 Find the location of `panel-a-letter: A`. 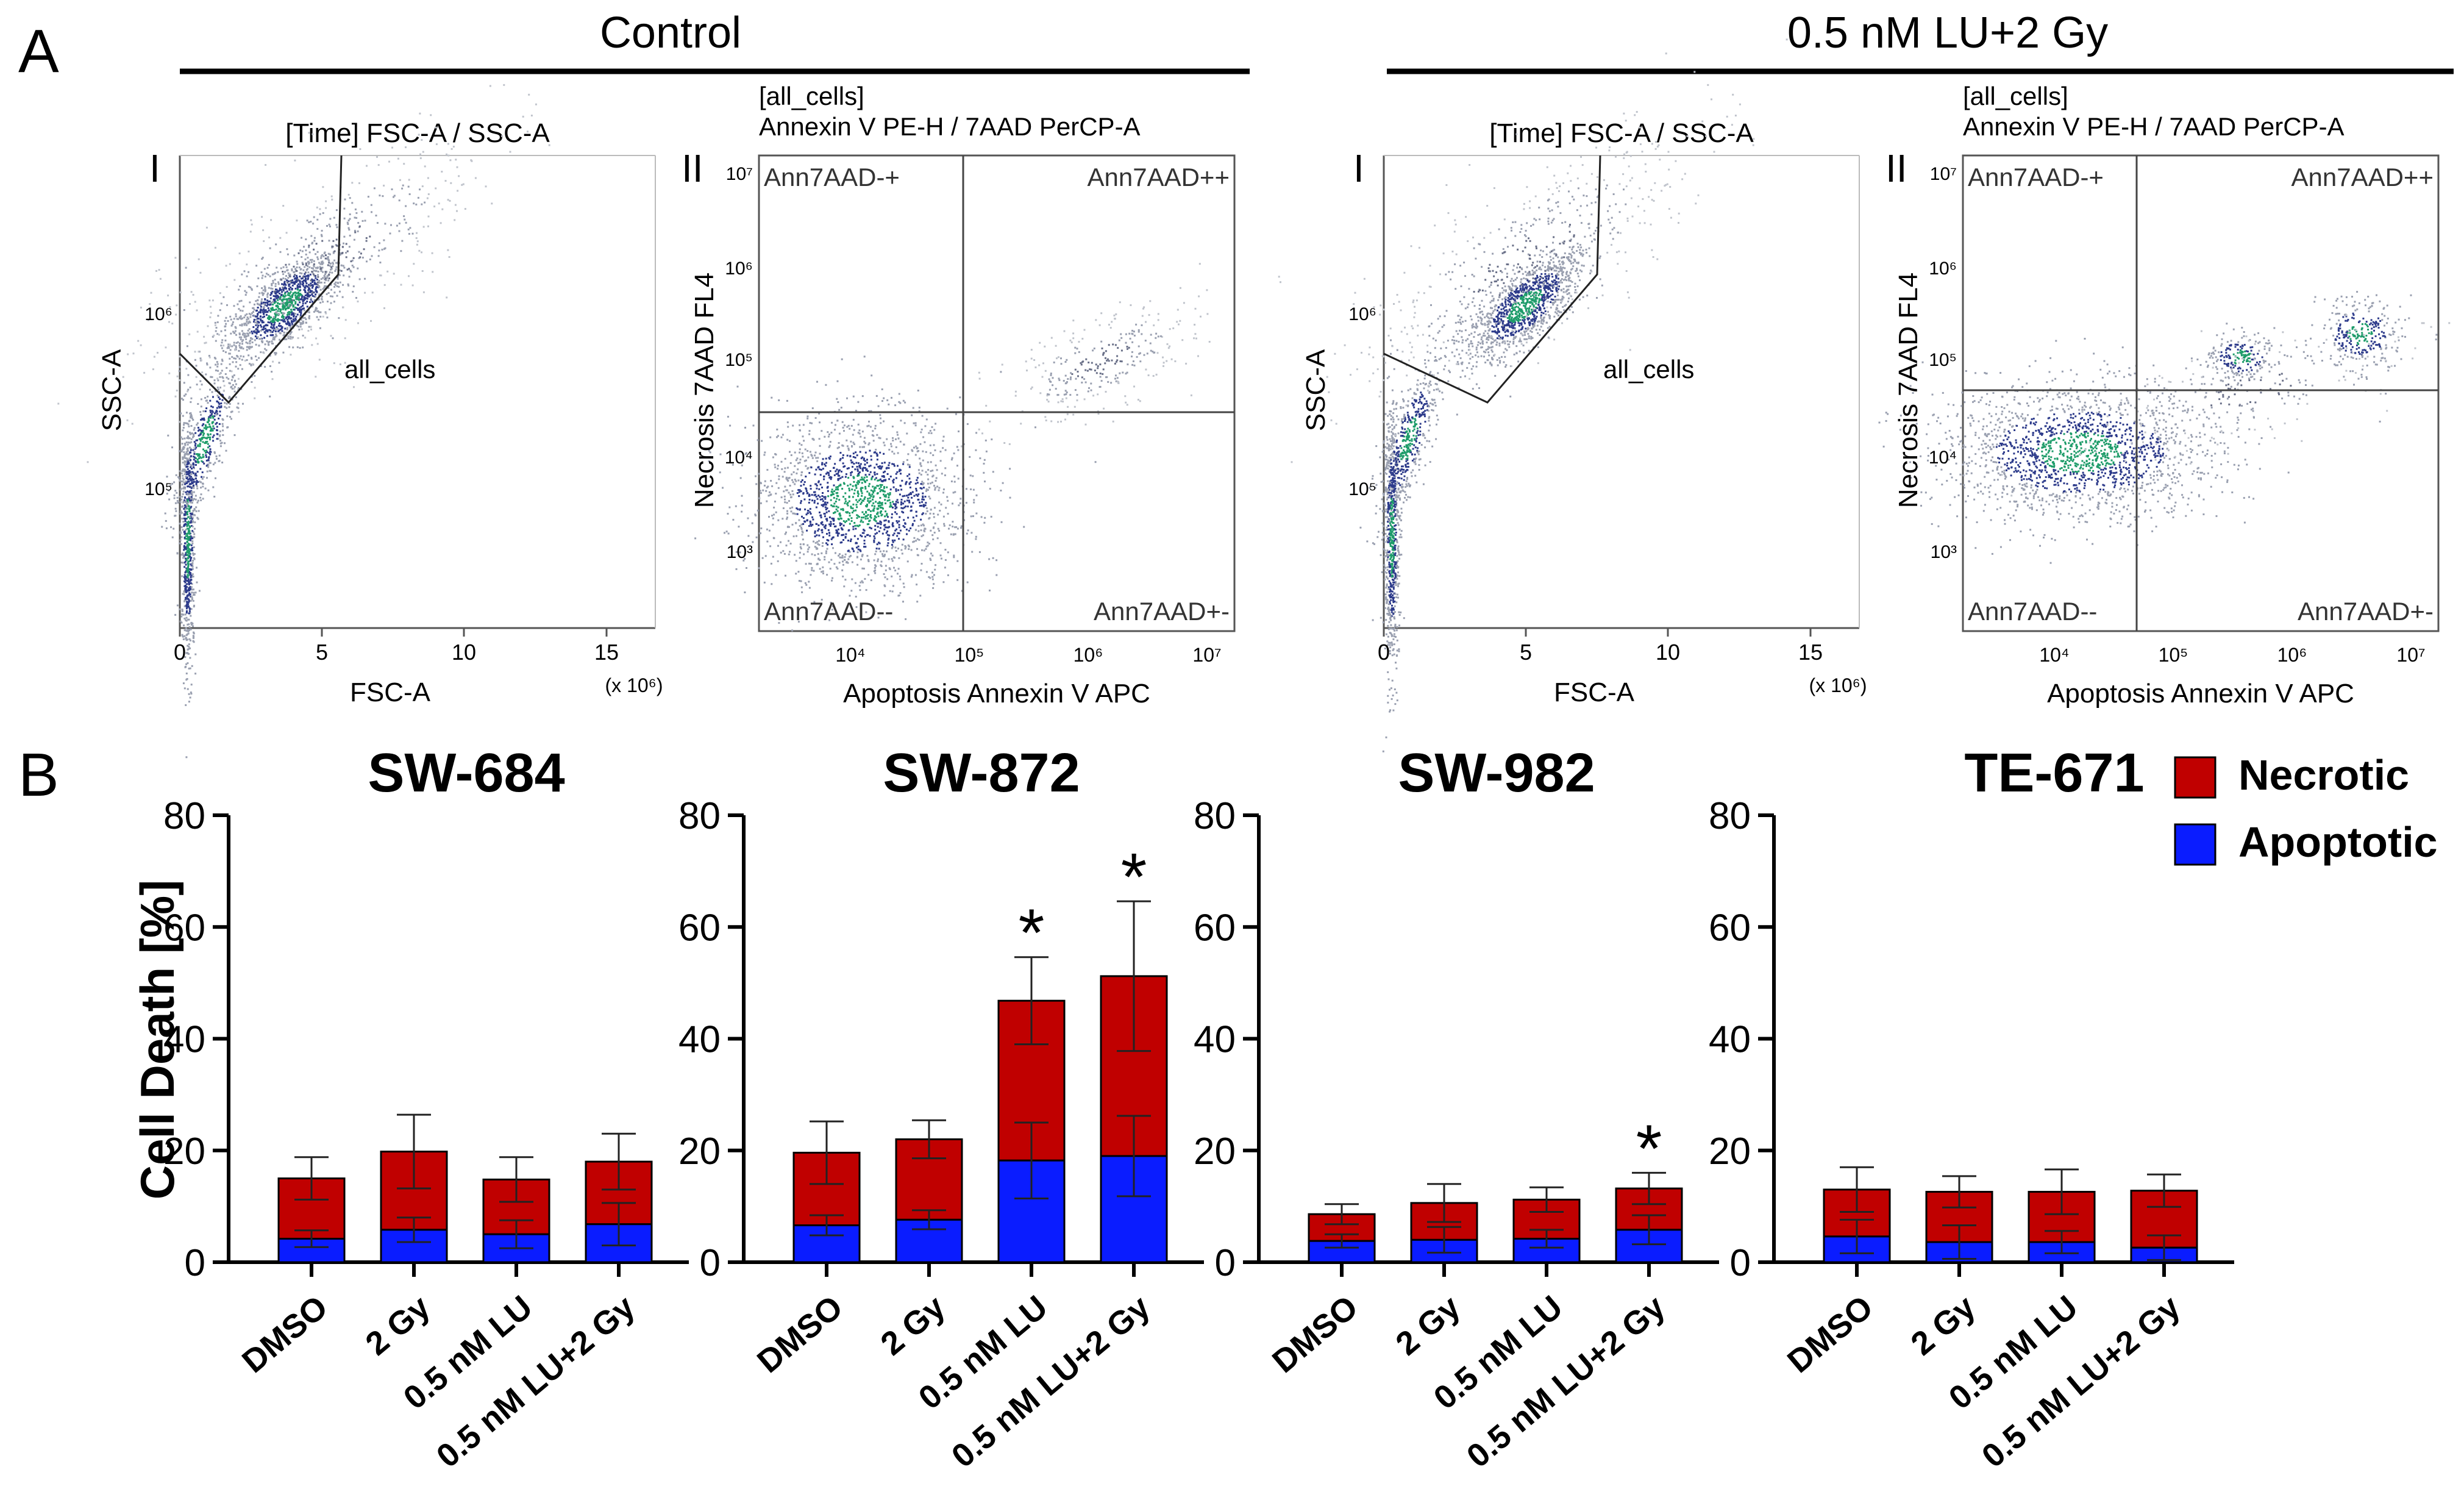

panel-a-letter: A is located at coordinates (38, 51).